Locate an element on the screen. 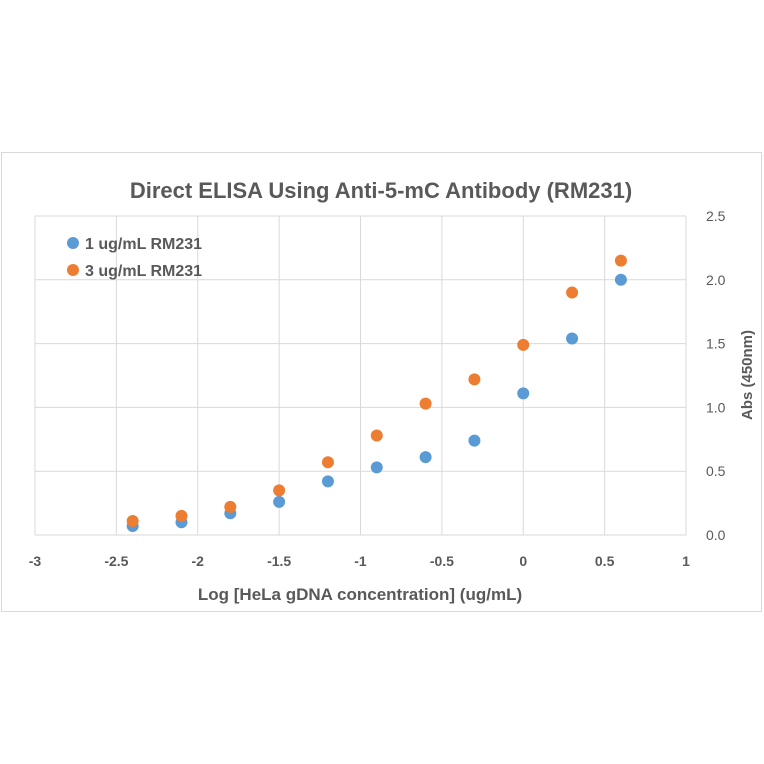 The image size is (764, 764). y-tick-label: 1.0 is located at coordinates (716, 407).